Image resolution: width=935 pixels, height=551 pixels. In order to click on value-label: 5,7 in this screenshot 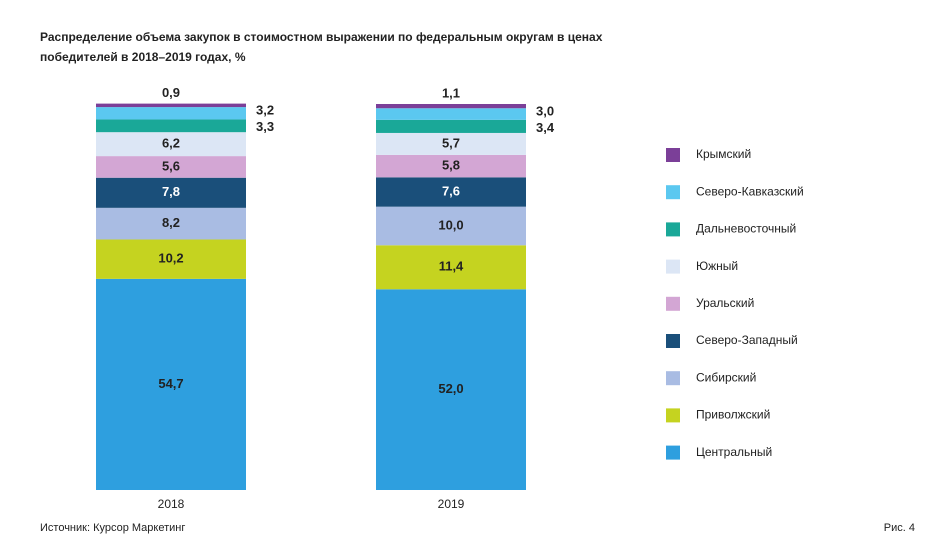, I will do `click(451, 142)`.